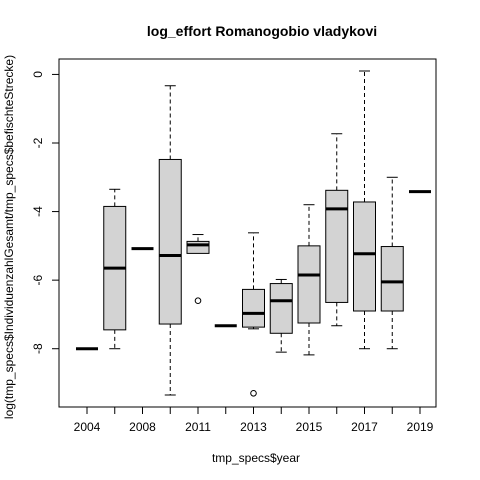  I want to click on x-tick-label: 2011, so click(198, 427).